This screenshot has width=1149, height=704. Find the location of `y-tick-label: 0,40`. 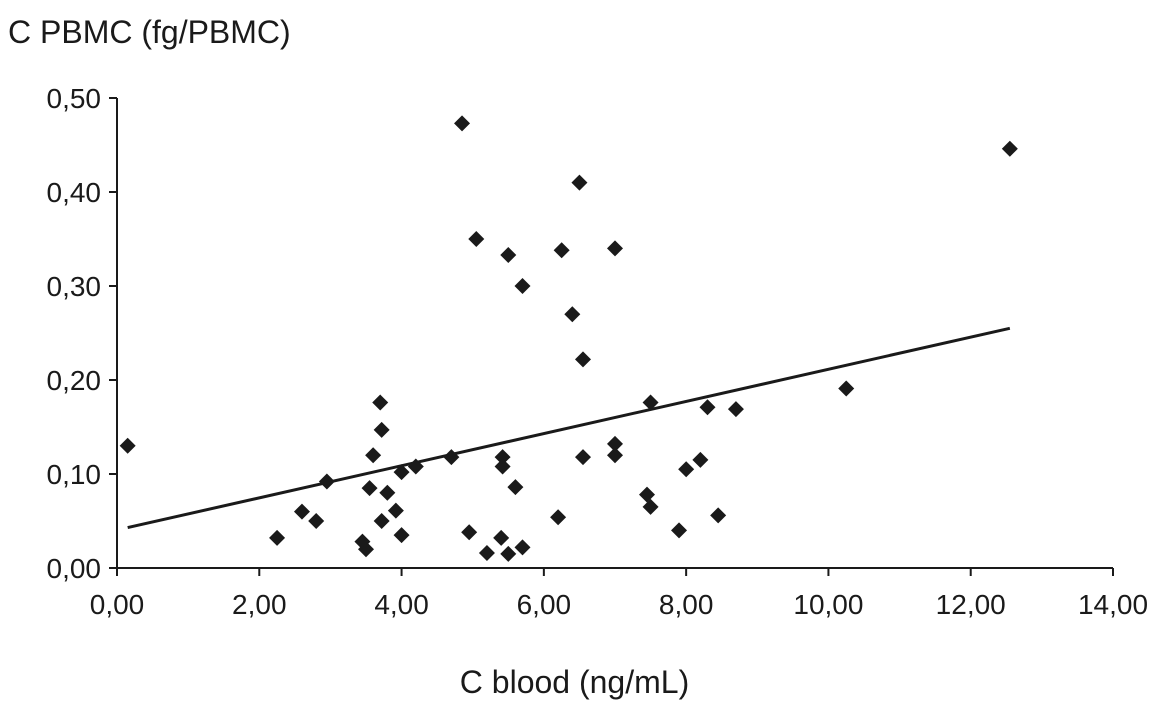

y-tick-label: 0,40 is located at coordinates (74, 192).